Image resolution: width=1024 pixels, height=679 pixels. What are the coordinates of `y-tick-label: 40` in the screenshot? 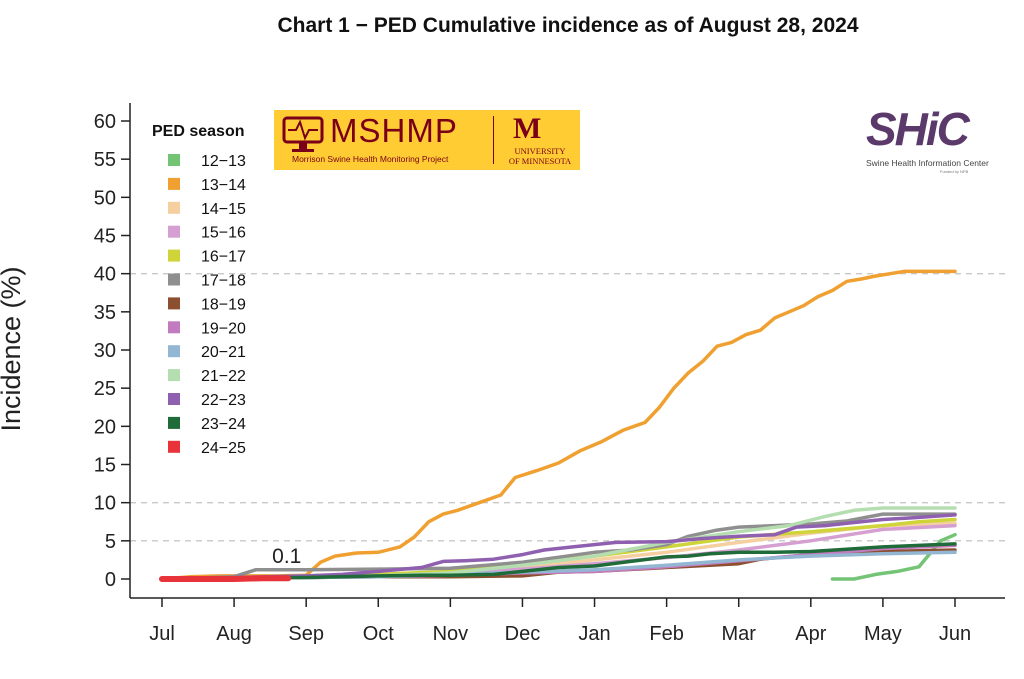 It's located at (105, 275).